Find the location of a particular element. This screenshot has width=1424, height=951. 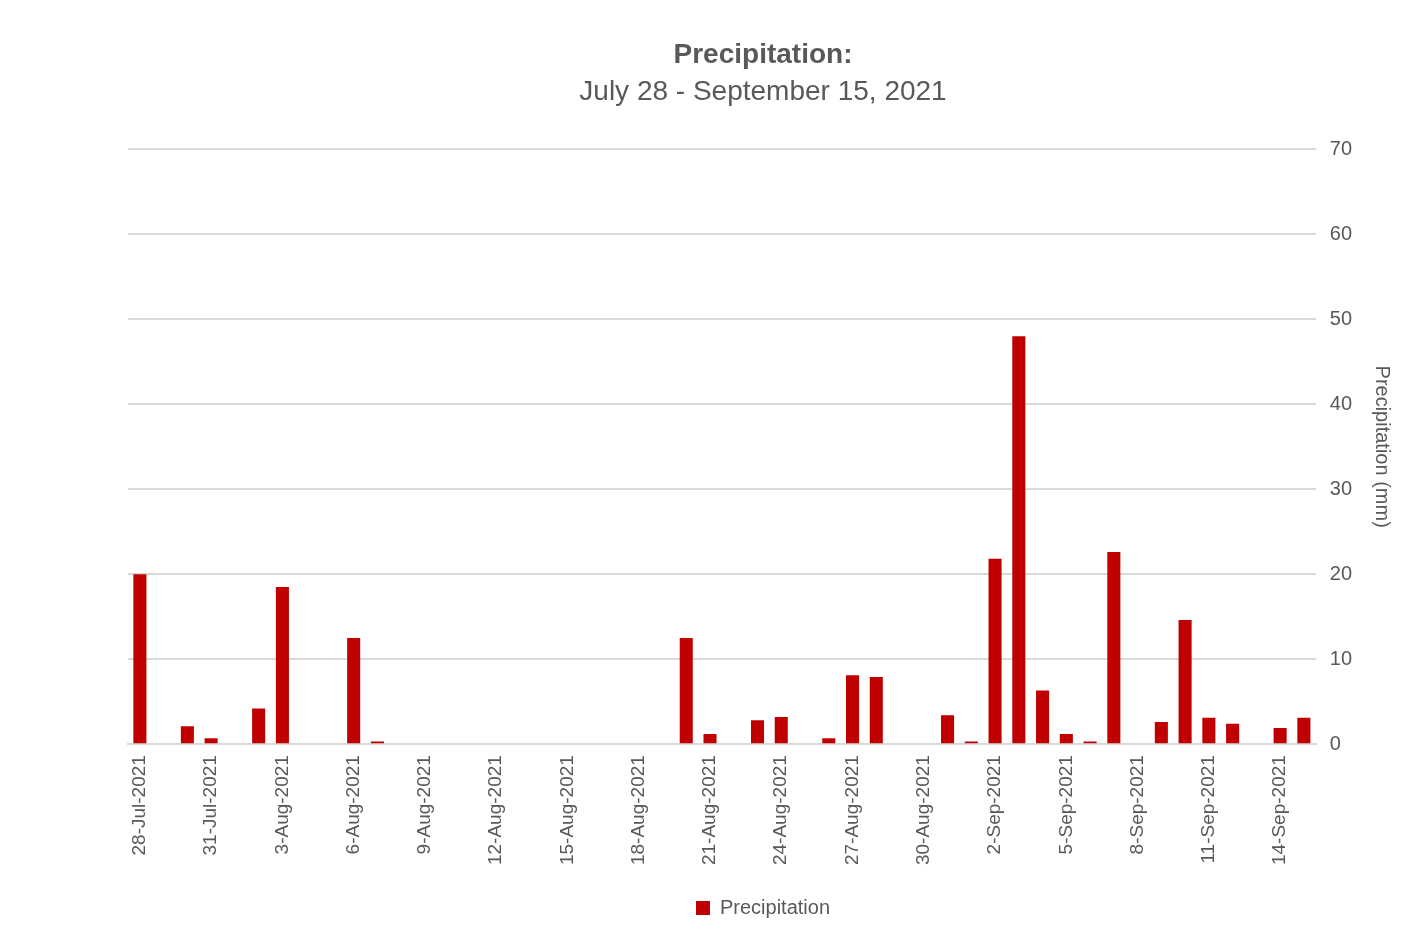

x-tick-label: 11-Sep-2021 is located at coordinates (1208, 809).